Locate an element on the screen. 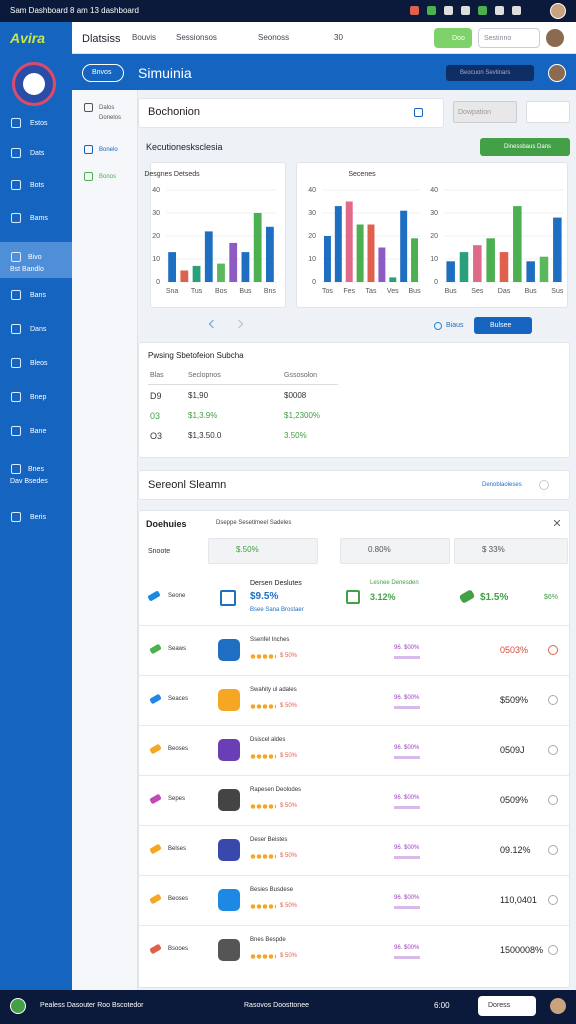 The image size is (576, 1024). table-cell: D9 is located at coordinates (156, 396).